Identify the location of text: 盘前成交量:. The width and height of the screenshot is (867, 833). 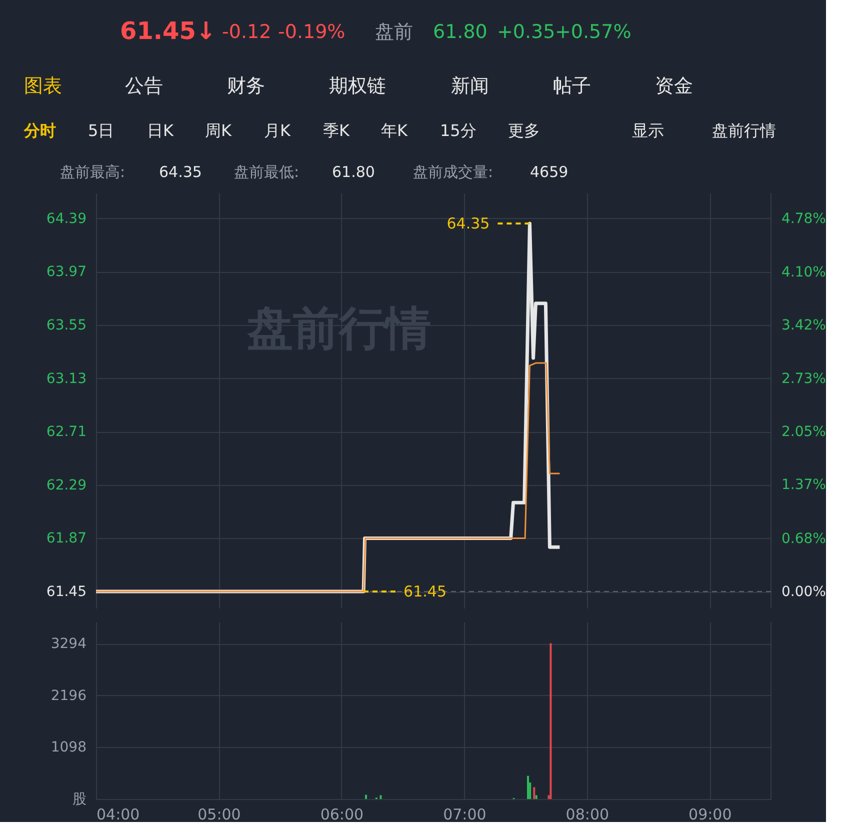
(453, 172).